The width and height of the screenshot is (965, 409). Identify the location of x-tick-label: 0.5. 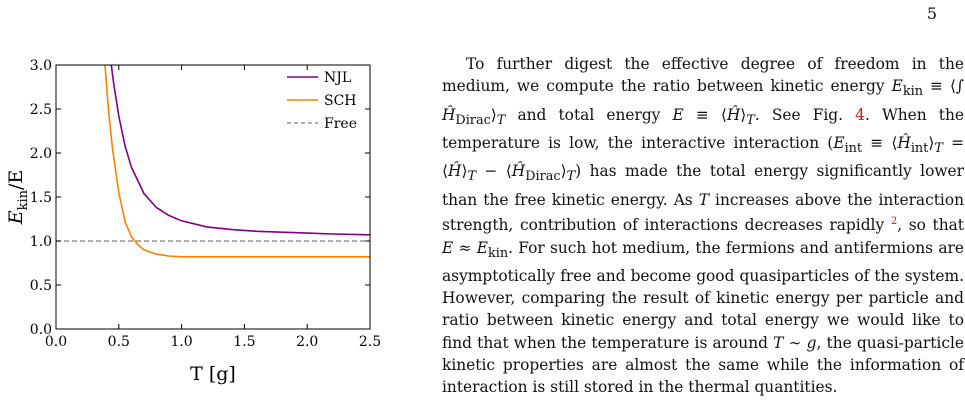
(119, 342).